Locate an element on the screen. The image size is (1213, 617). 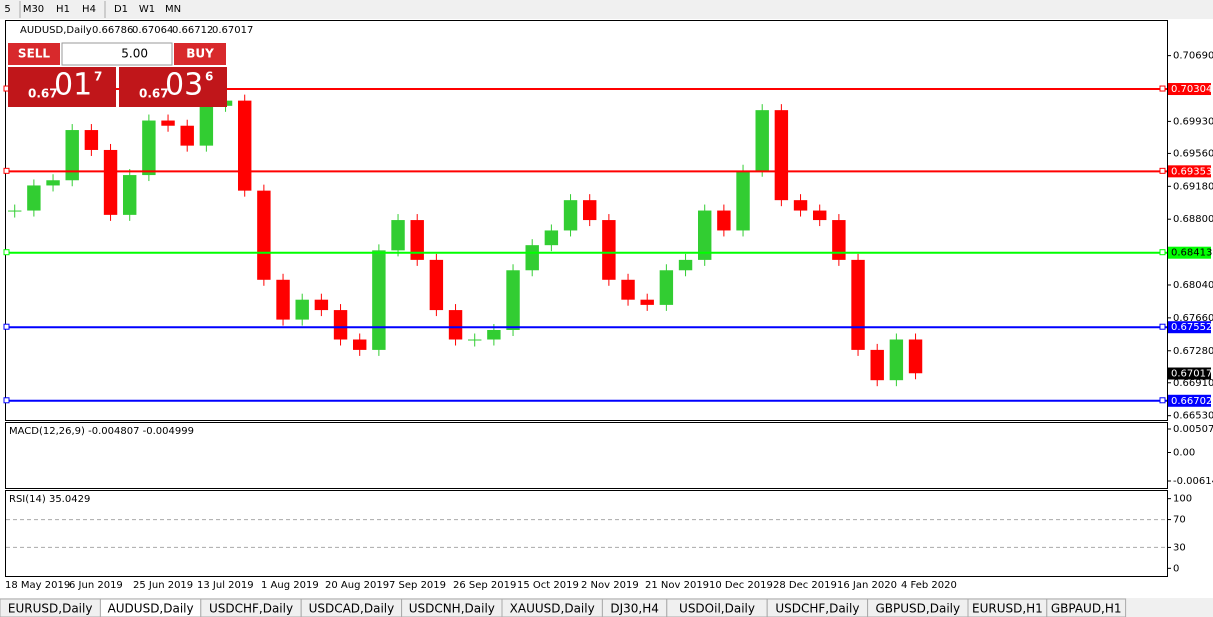
rsi-label: RSI(14) 35.0429 is located at coordinates (49, 499).